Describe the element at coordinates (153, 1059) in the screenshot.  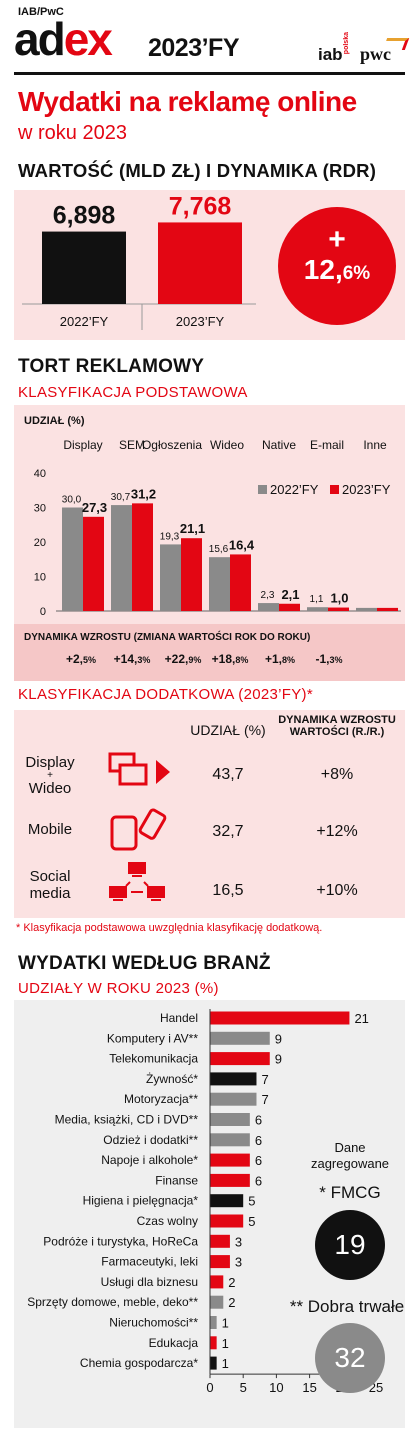
I see `industry-label: Telekomunikacja` at that location.